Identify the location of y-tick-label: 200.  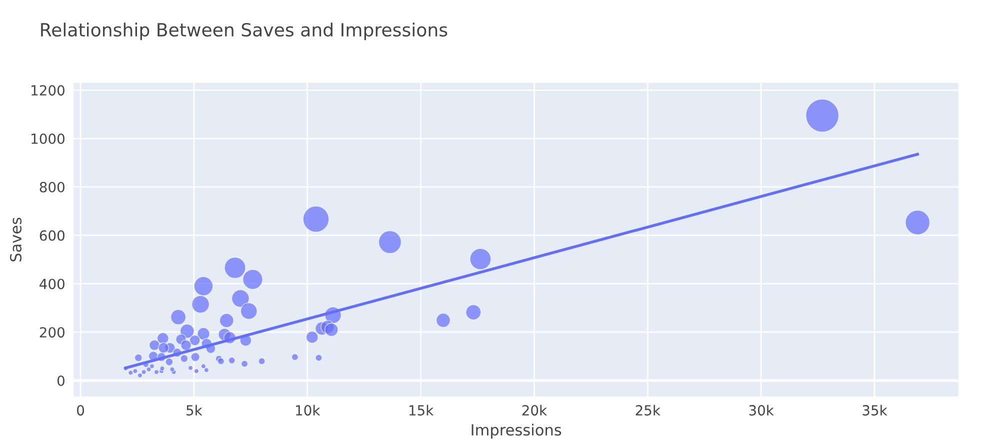
(52, 332).